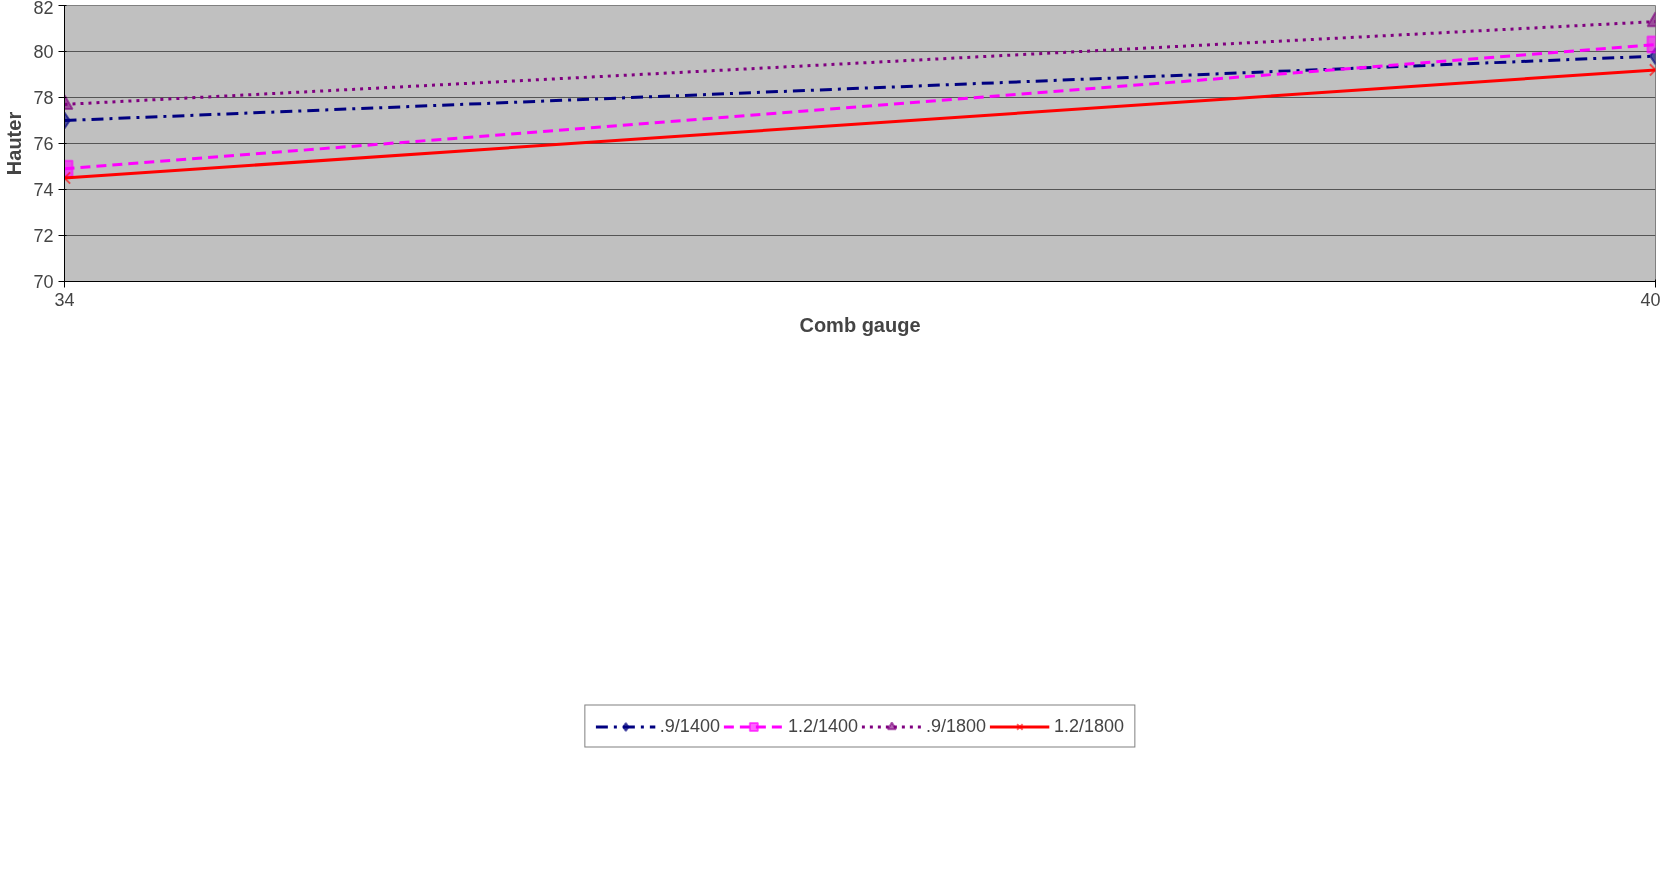 The image size is (1680, 894). Describe the element at coordinates (1650, 299) in the screenshot. I see `x-tick-label: 40` at that location.